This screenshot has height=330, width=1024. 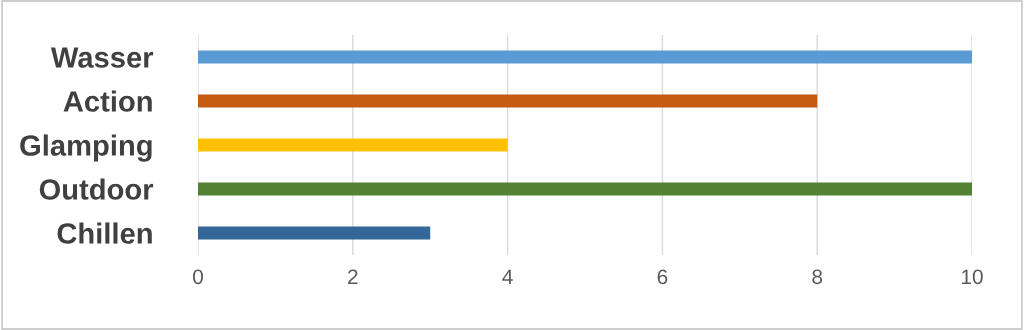 I want to click on y-tick-label: Action, so click(x=107, y=101).